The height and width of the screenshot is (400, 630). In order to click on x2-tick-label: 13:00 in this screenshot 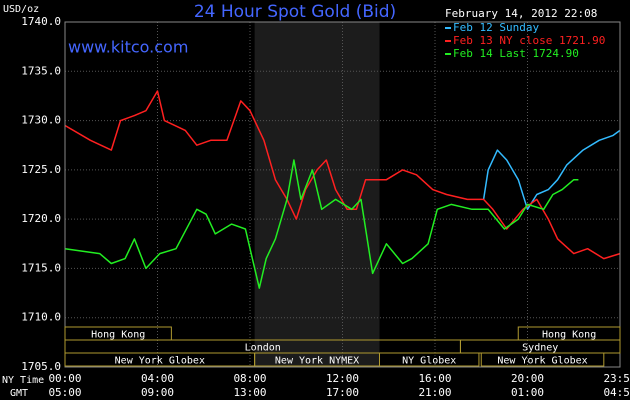, I will do `click(249, 392)`.